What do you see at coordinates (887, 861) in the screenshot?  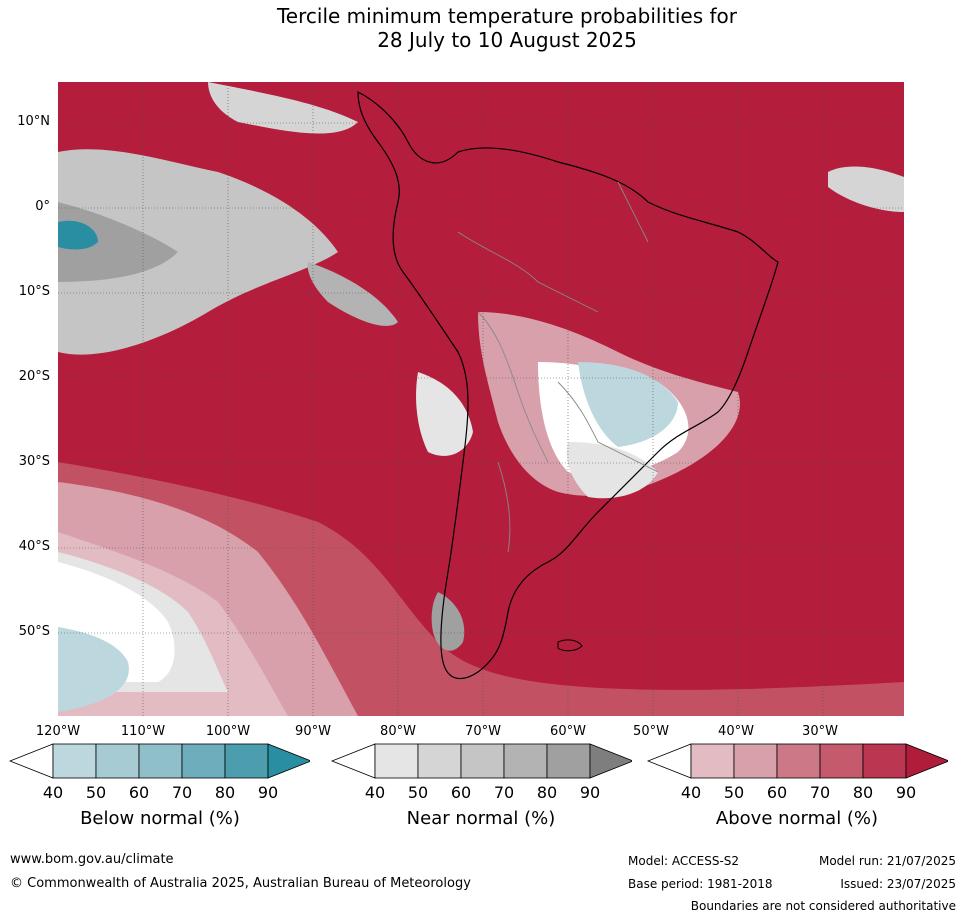 I see `footer-model-run: Model run: 21/07/2025` at bounding box center [887, 861].